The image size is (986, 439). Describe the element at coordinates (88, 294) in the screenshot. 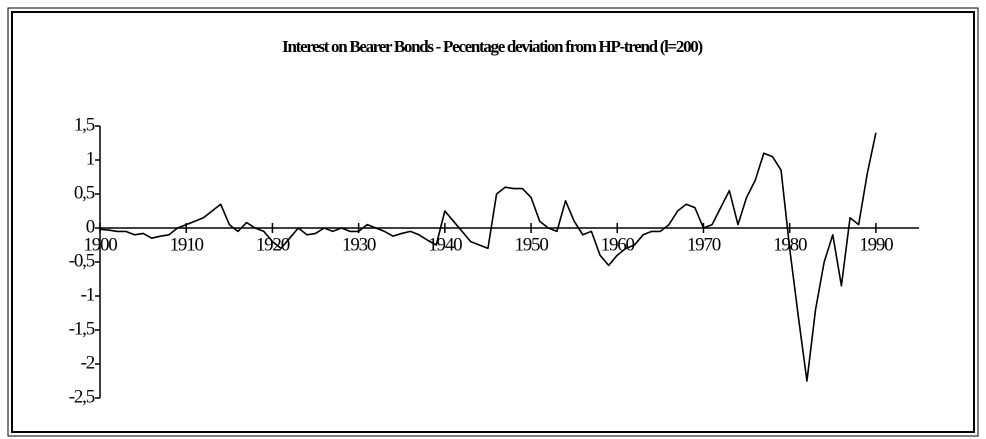

I see `y-tick-label: -1` at that location.